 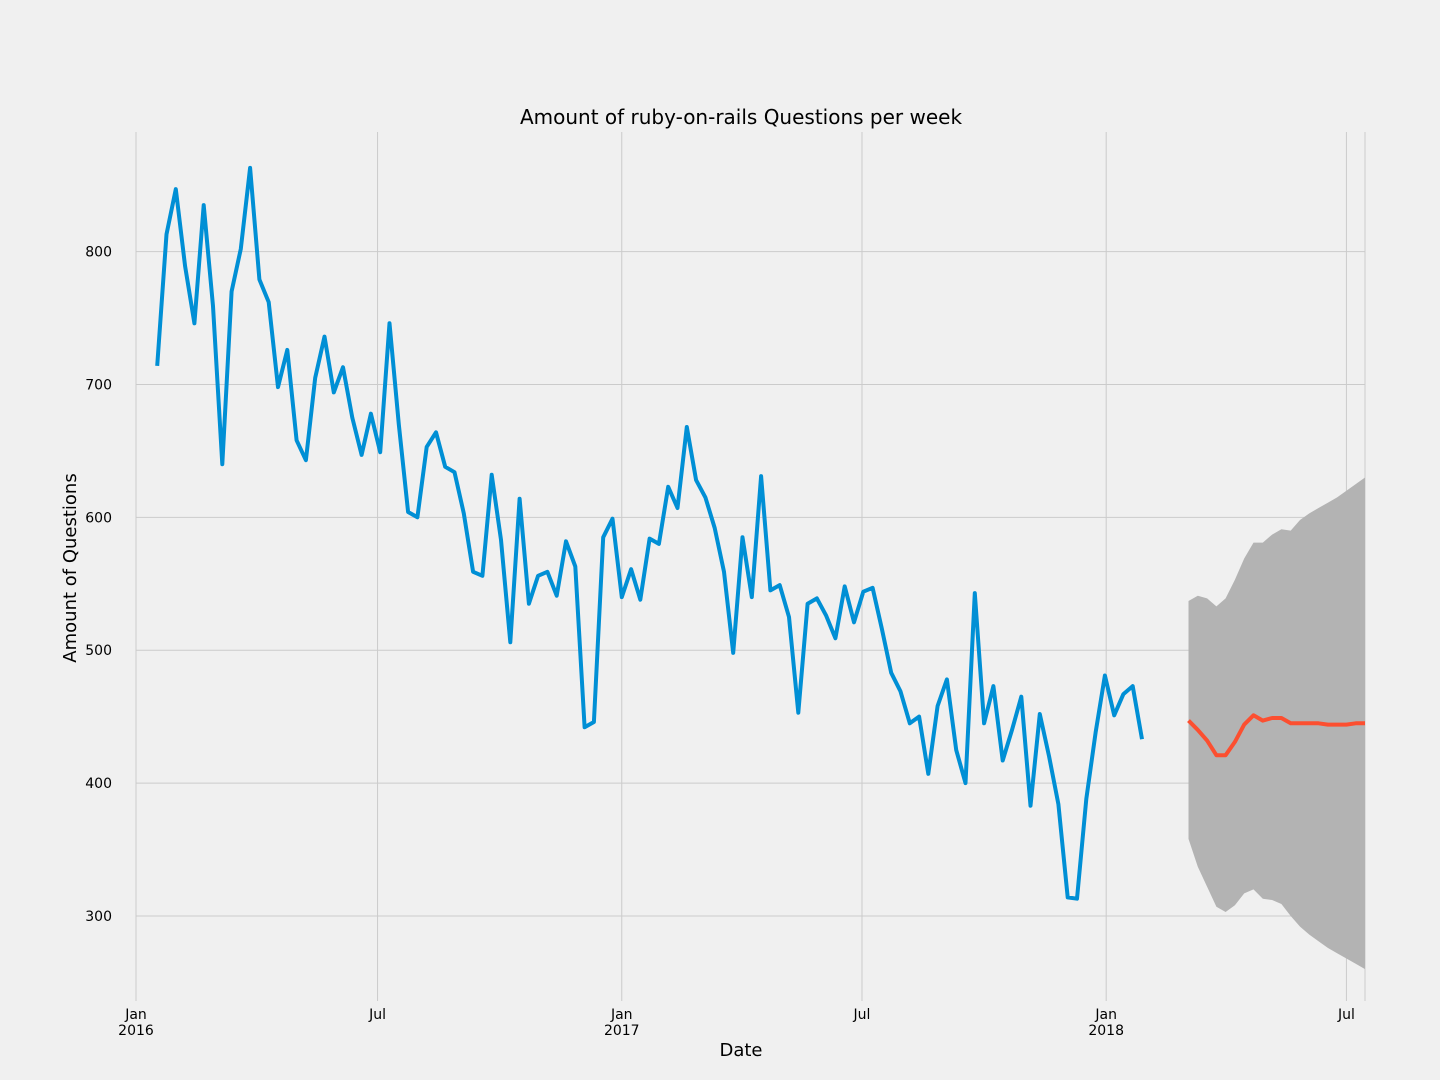 I want to click on x-axis-label: Date, so click(x=740, y=1050).